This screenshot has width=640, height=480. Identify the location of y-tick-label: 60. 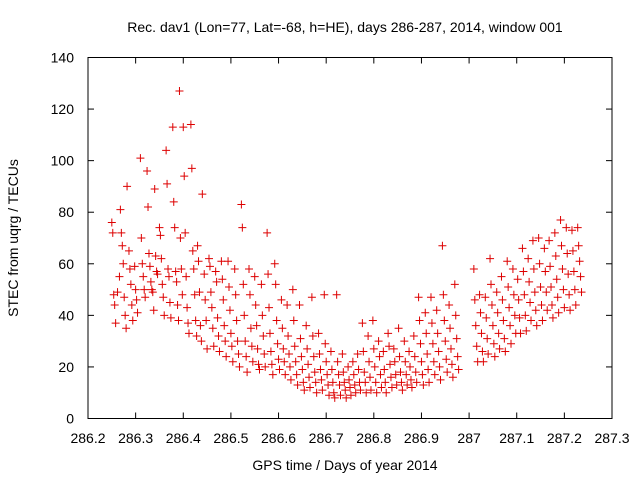
(66, 264).